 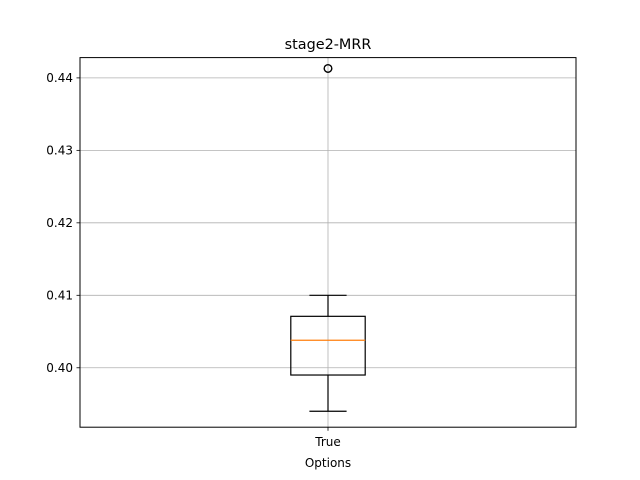 I want to click on outlier-point, so click(x=328, y=68).